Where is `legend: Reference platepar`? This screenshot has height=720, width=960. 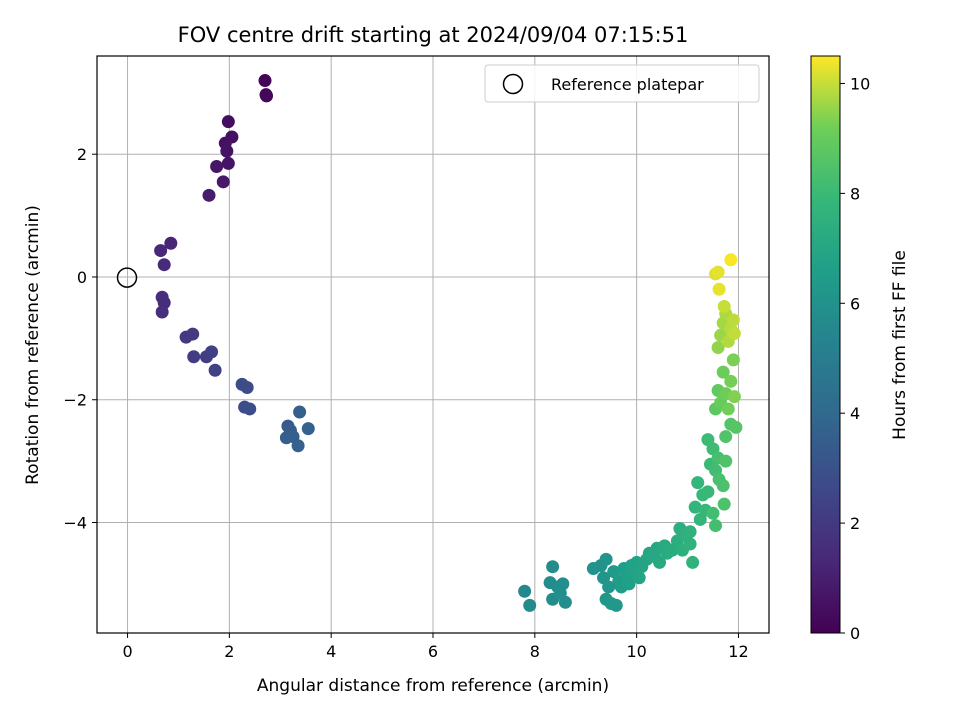
legend: Reference platepar is located at coordinates (622, 83).